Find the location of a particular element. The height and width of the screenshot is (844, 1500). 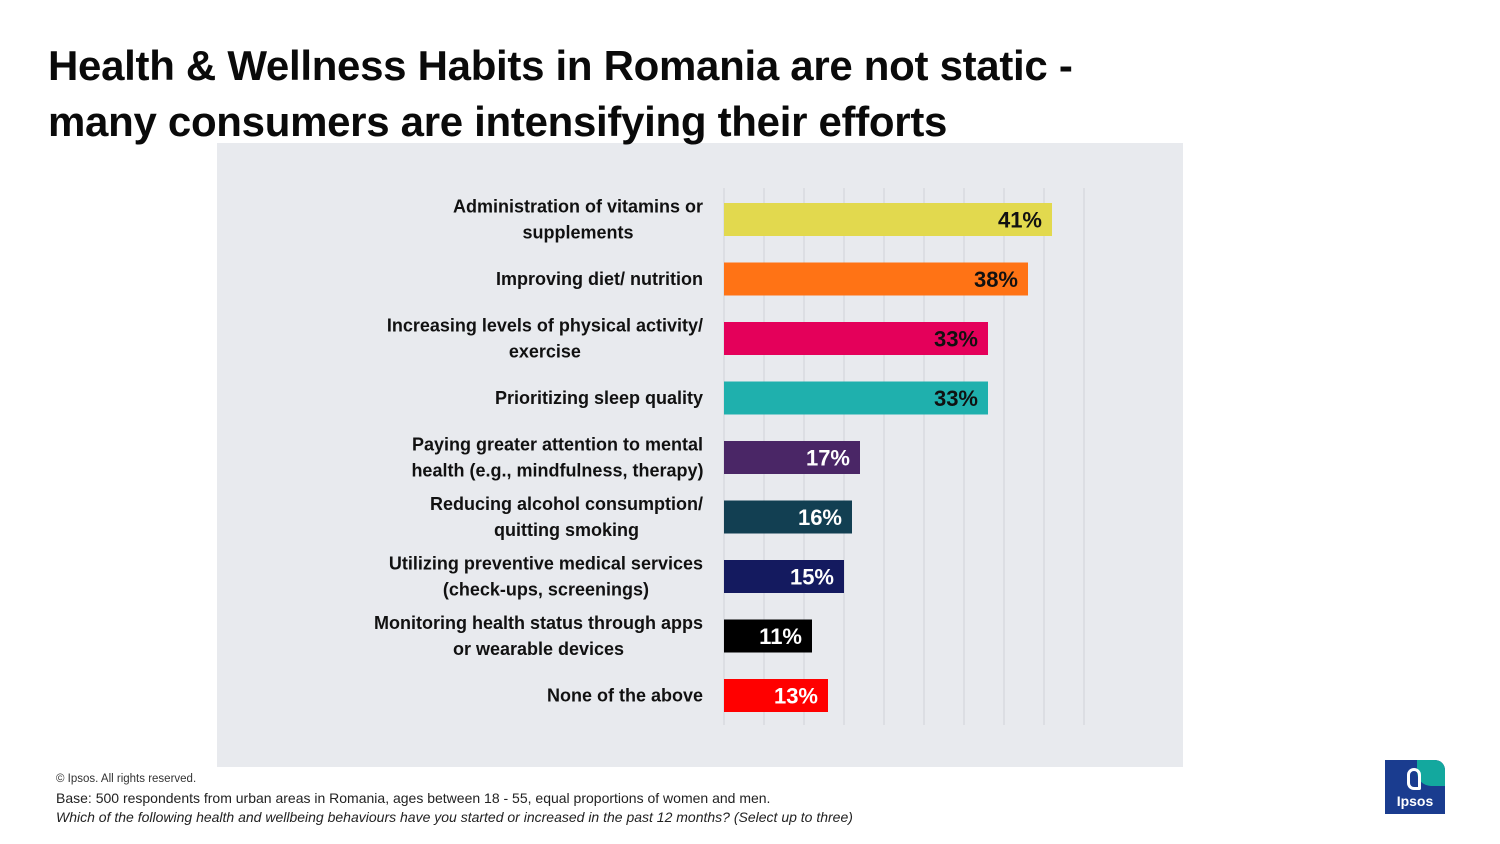

category-label: Paying greater attention to mental is located at coordinates (557, 445).